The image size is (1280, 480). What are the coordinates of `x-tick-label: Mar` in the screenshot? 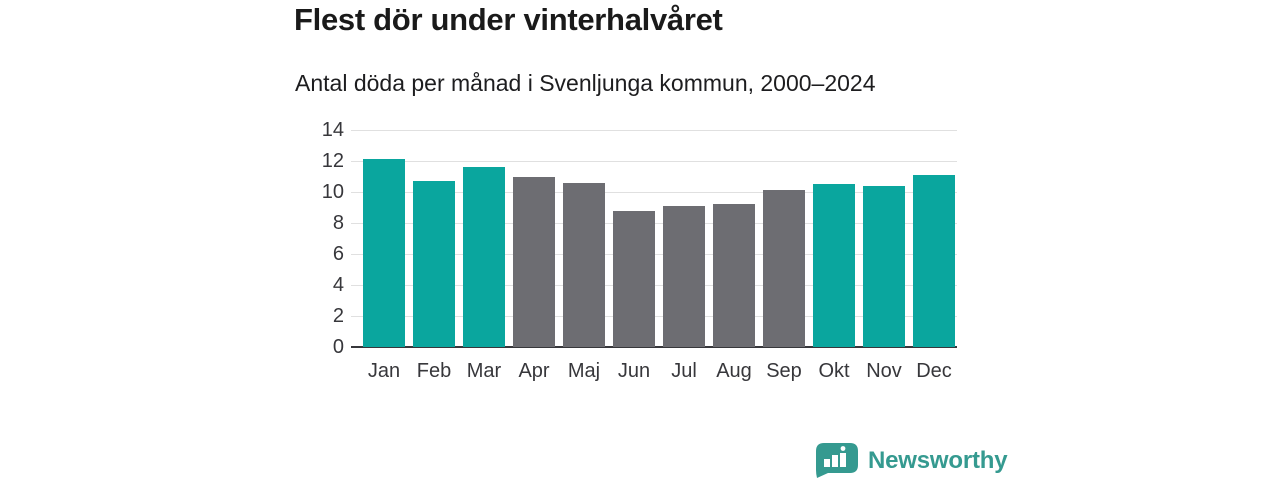 It's located at (484, 371).